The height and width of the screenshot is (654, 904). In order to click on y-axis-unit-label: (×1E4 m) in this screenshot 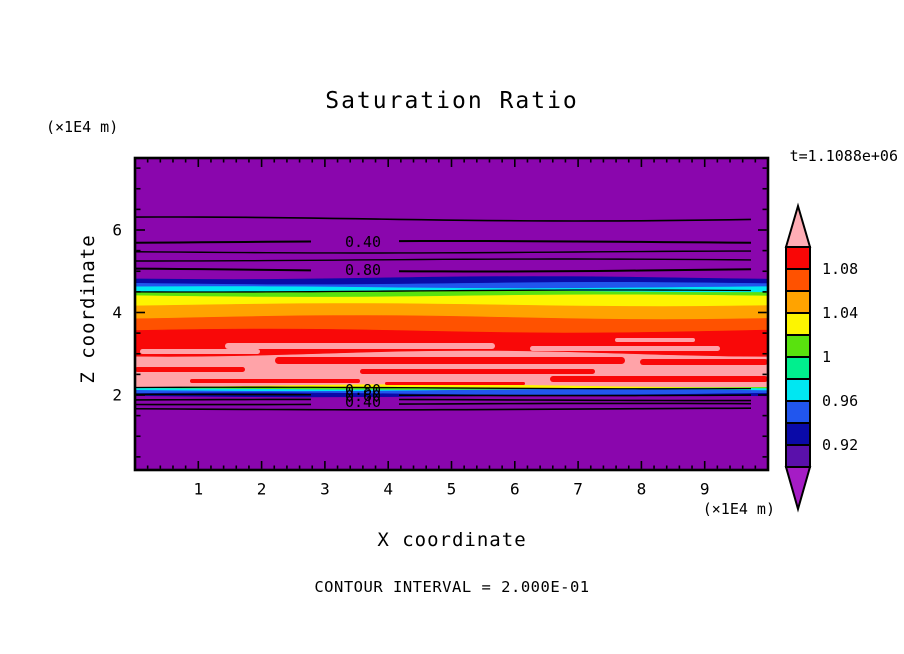, I will do `click(82, 127)`.